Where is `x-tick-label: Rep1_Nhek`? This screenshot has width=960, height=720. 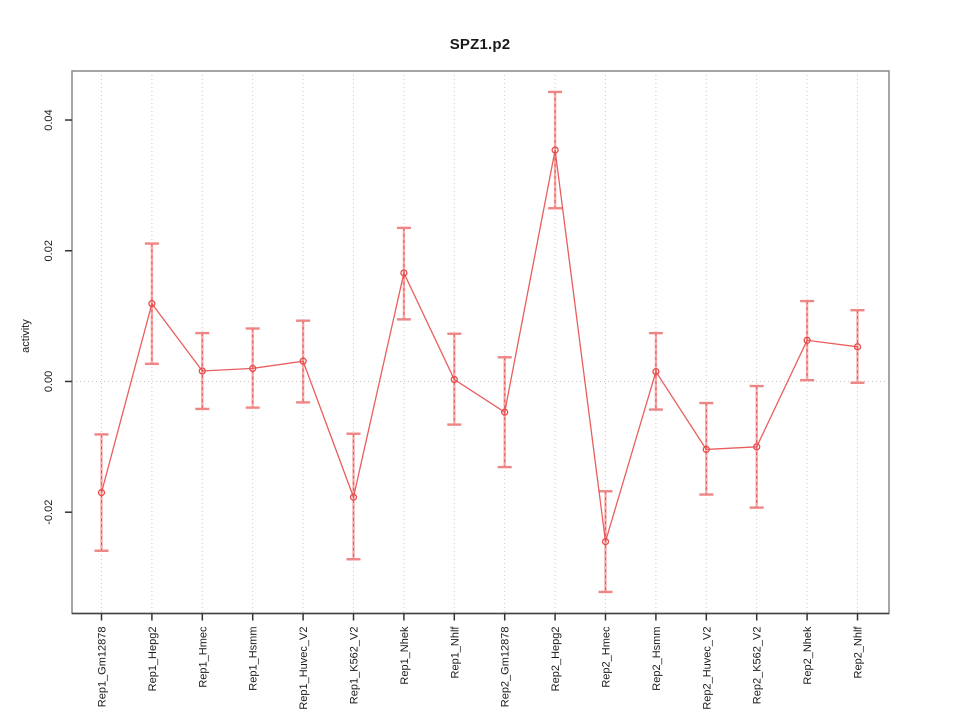 x-tick-label: Rep1_Nhek is located at coordinates (405, 655).